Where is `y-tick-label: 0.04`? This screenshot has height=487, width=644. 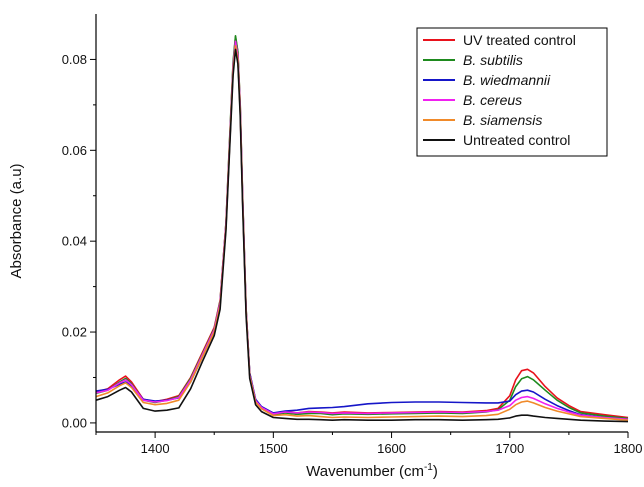
y-tick-label: 0.04 is located at coordinates (74, 241).